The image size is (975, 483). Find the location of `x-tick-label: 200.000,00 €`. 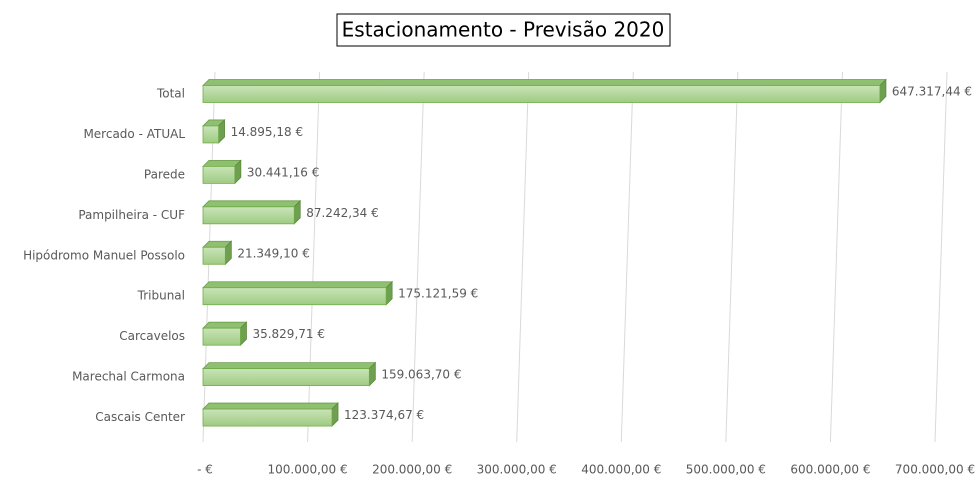

x-tick-label: 200.000,00 € is located at coordinates (412, 470).